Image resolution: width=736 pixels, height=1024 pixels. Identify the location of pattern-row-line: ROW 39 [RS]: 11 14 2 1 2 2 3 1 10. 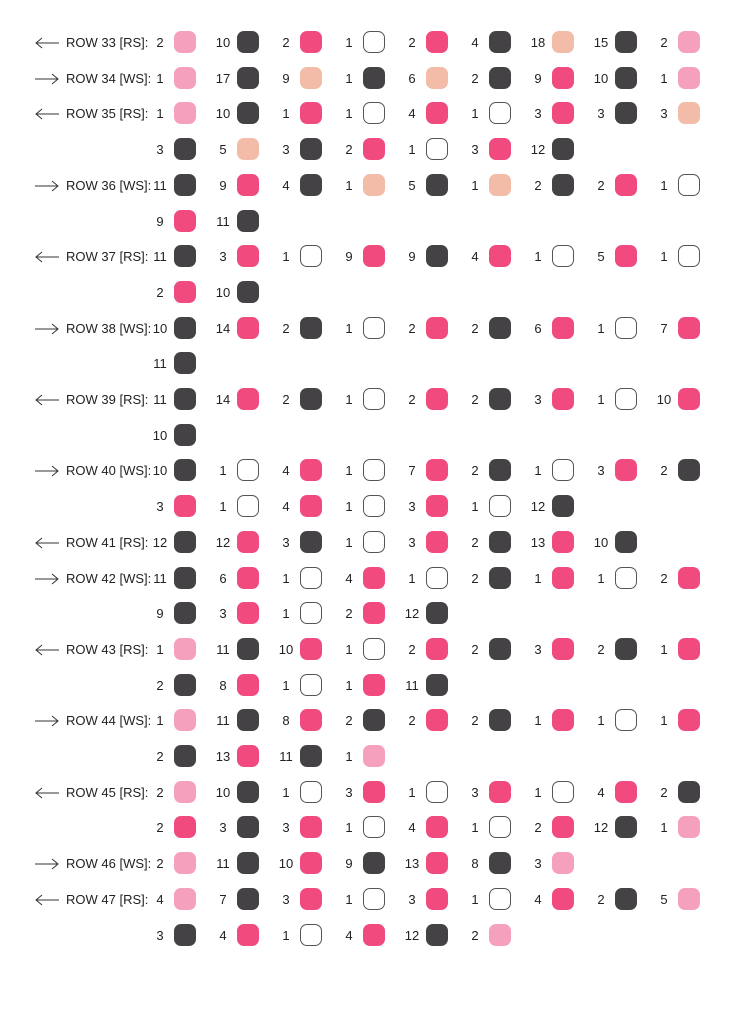
(368, 400).